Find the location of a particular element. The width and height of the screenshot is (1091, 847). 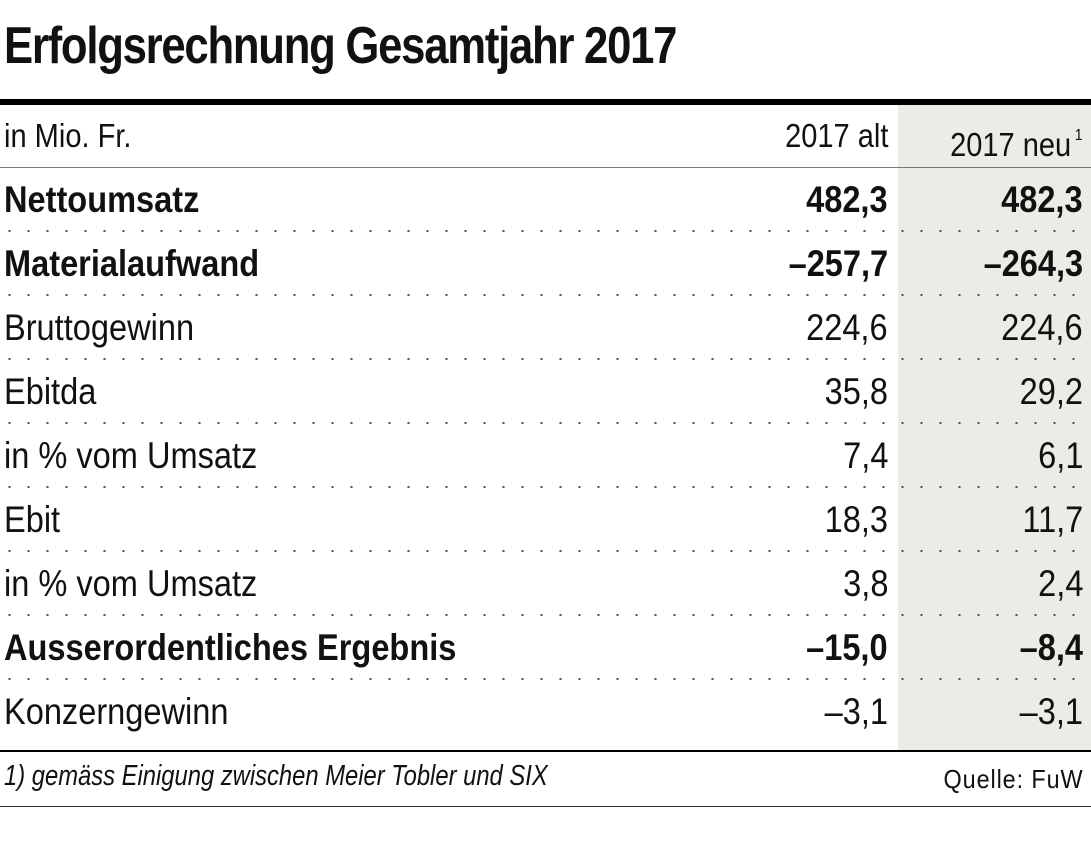

row-value-neu: –8,4 is located at coordinates (1051, 647).